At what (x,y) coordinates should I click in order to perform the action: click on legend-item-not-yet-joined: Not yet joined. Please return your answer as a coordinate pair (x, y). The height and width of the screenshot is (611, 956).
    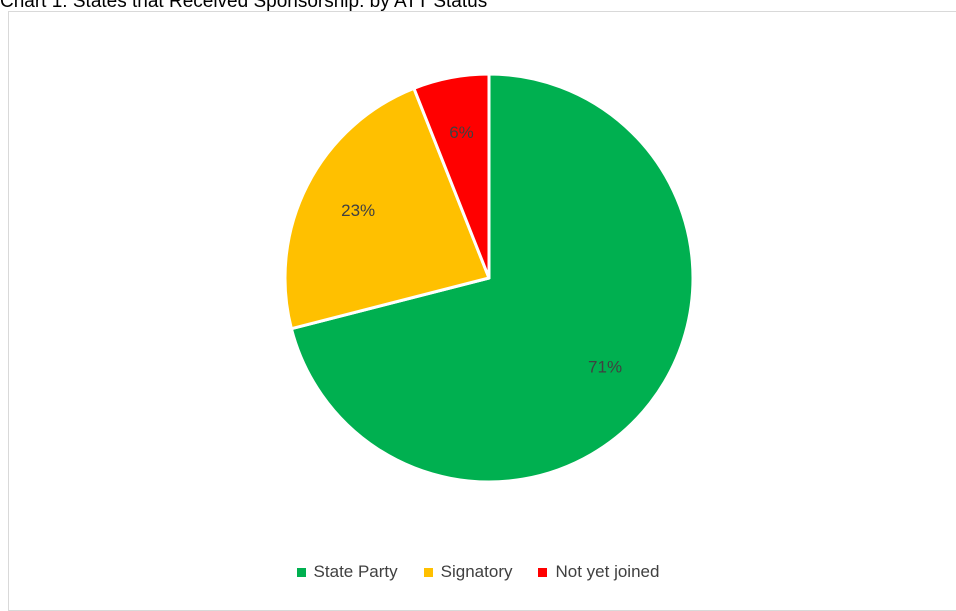
    Looking at the image, I should click on (598, 572).